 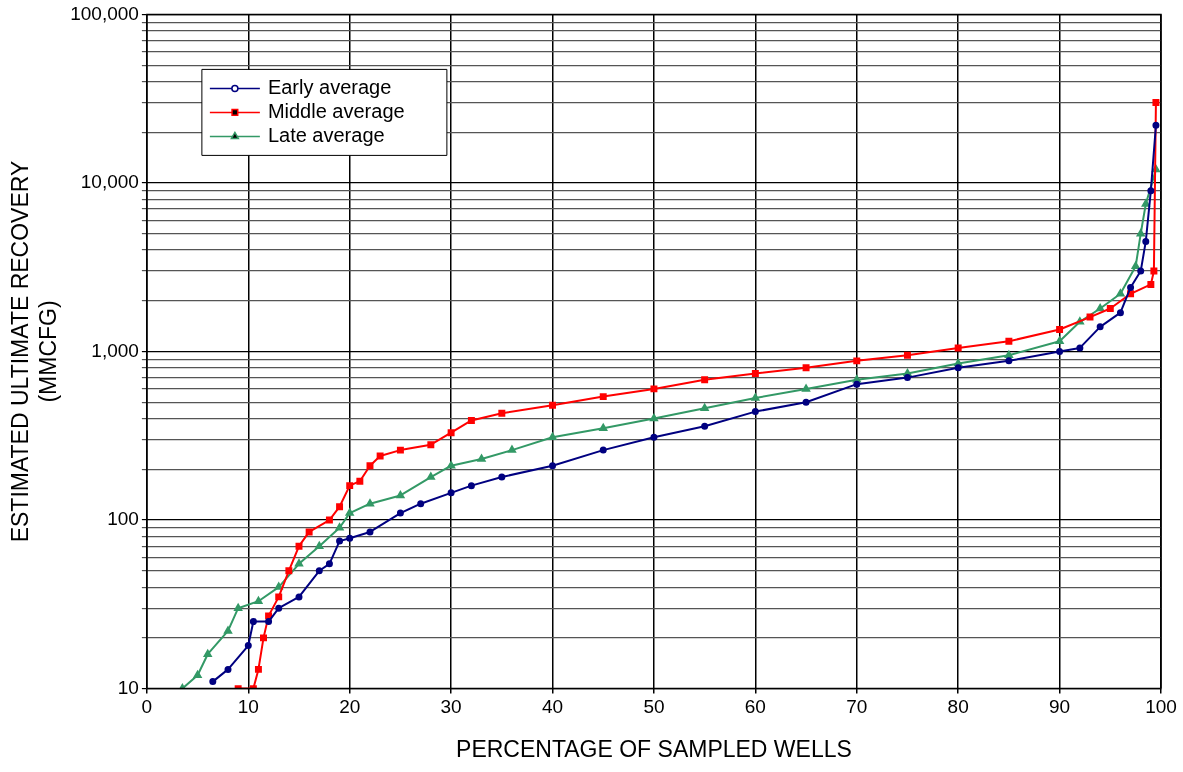 I want to click on x-axis-title: PERCENTAGE OF SAMPLED WELLS, so click(x=654, y=748).